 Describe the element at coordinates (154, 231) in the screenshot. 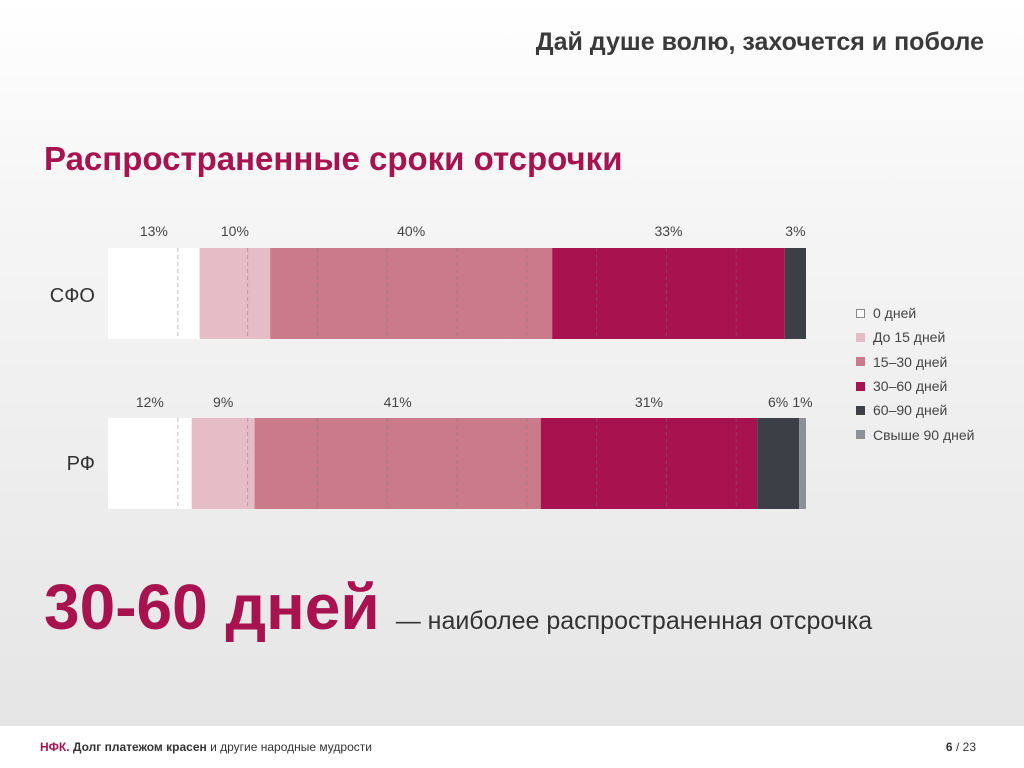

I see `data-label: 13%` at that location.